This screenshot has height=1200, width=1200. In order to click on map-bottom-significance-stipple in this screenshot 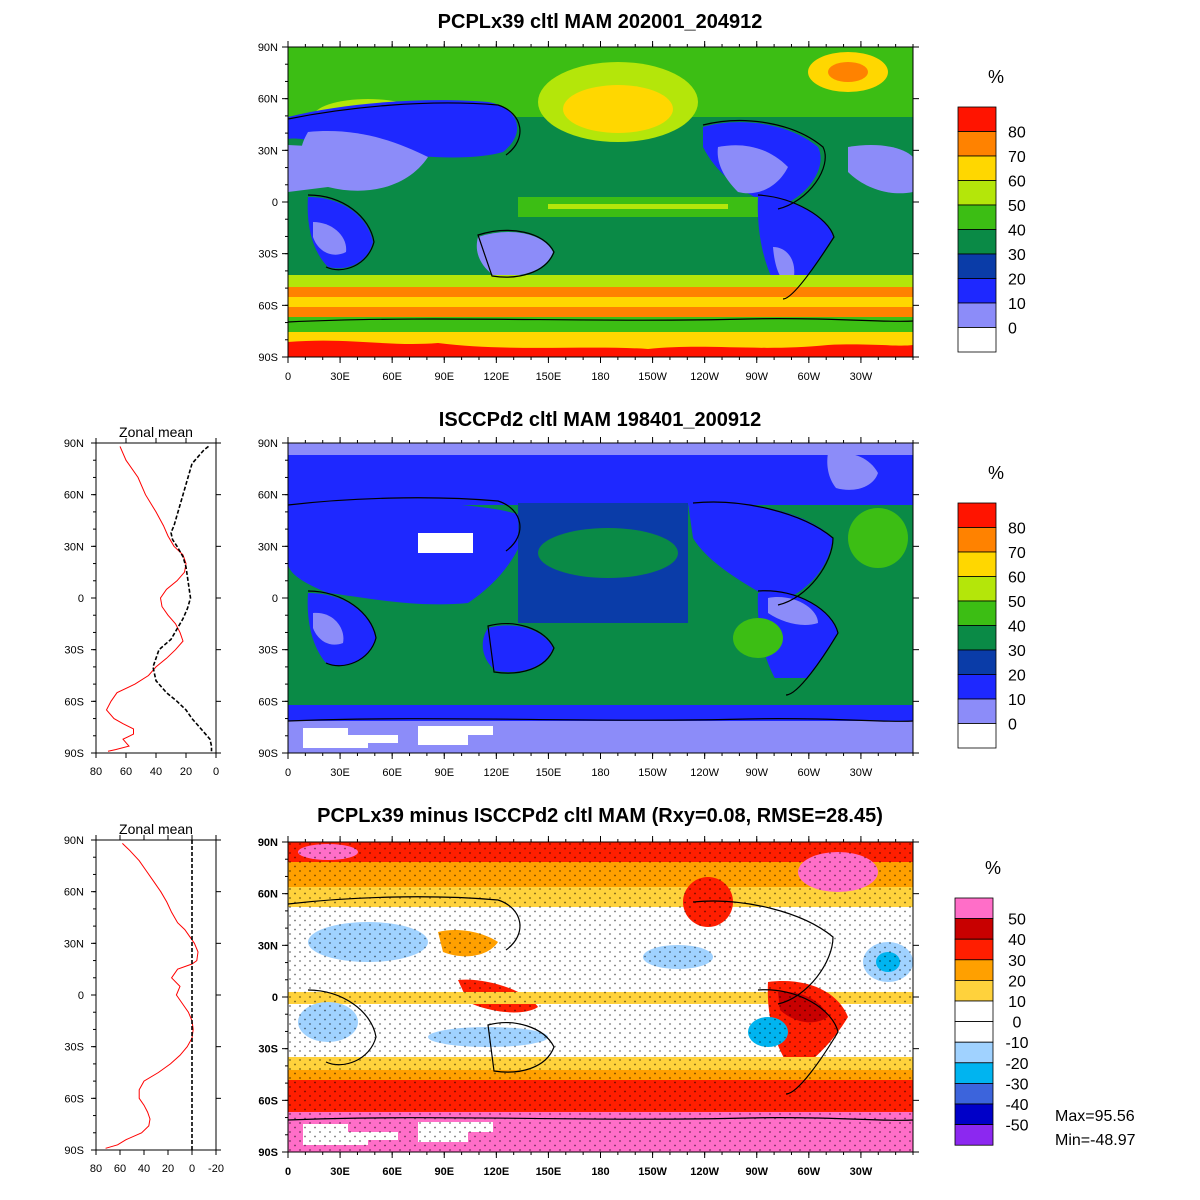, I will do `click(600, 997)`.